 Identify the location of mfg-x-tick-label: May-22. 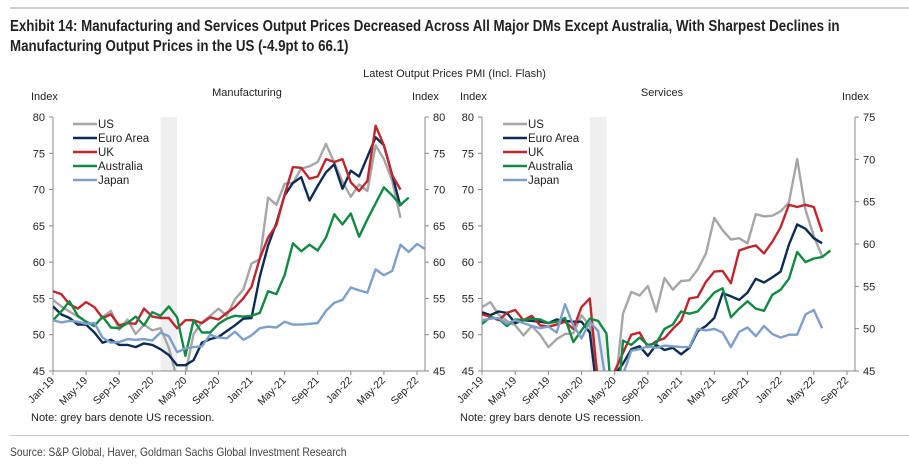
(371, 391).